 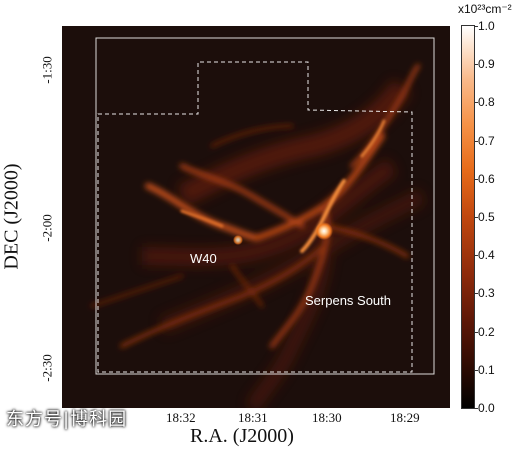 What do you see at coordinates (485, 9) in the screenshot?
I see `colorbar-unit: x10²³cm⁻²` at bounding box center [485, 9].